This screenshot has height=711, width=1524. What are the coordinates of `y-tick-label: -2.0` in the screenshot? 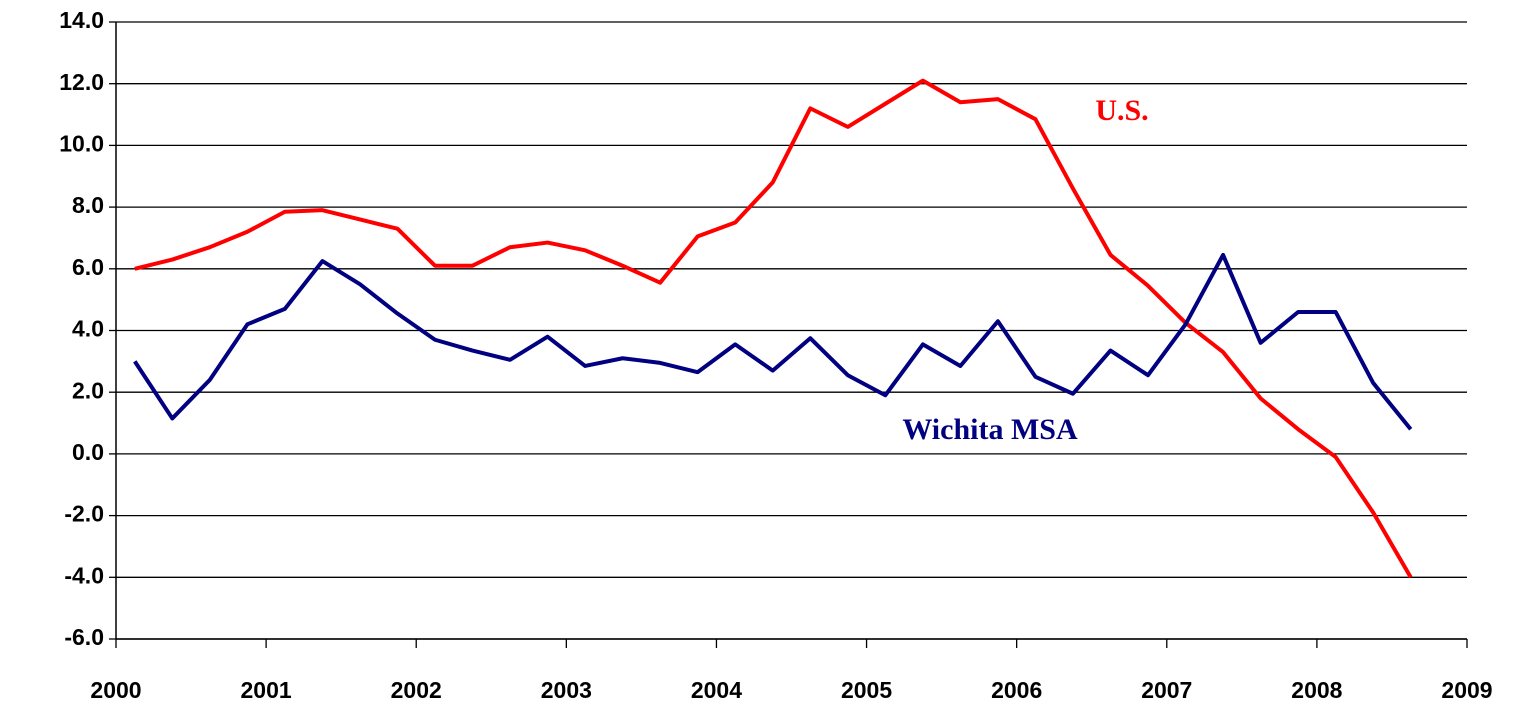 It's located at (84, 514).